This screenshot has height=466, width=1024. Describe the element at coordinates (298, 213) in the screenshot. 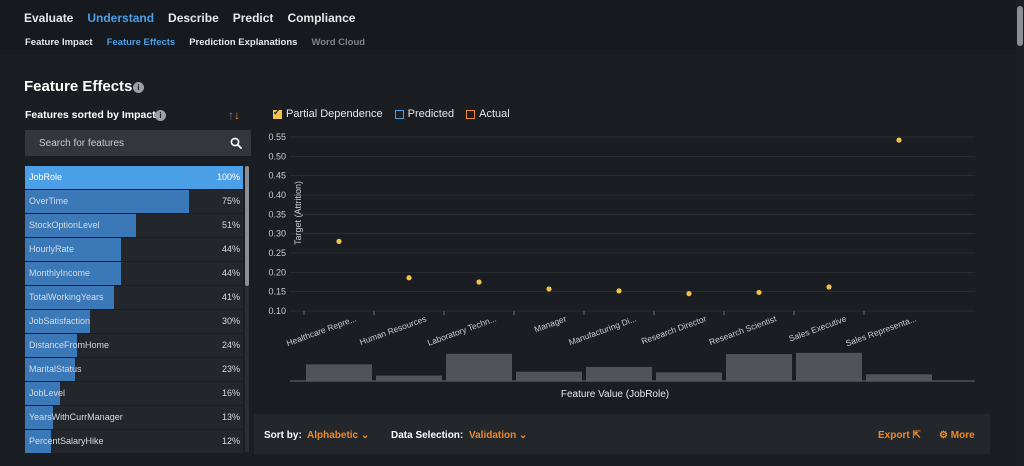

I see `y-axis-label: Target (Attrition)` at that location.